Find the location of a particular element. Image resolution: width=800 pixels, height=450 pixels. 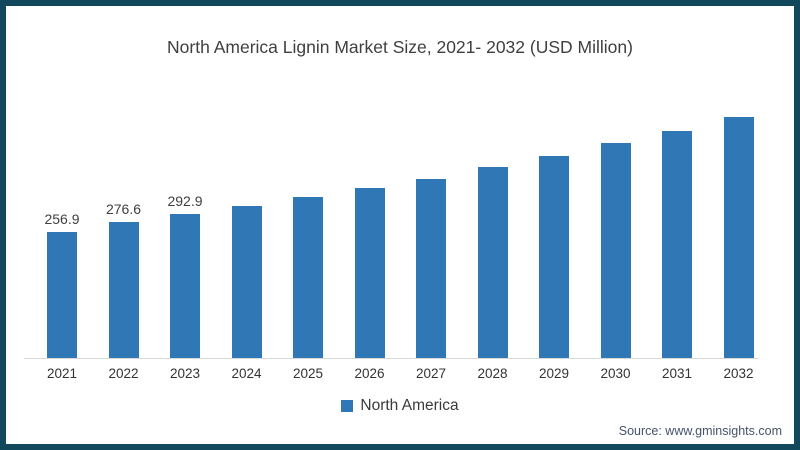

xtick-2021: 2021 is located at coordinates (62, 373).